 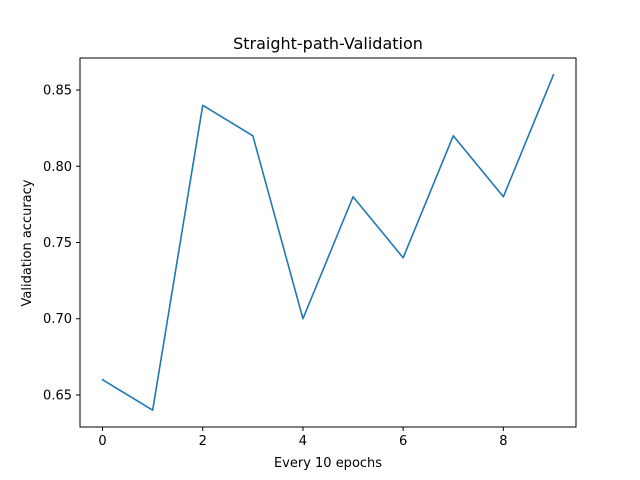 I want to click on y-axis-label: Validation accuracy, so click(x=27, y=242).